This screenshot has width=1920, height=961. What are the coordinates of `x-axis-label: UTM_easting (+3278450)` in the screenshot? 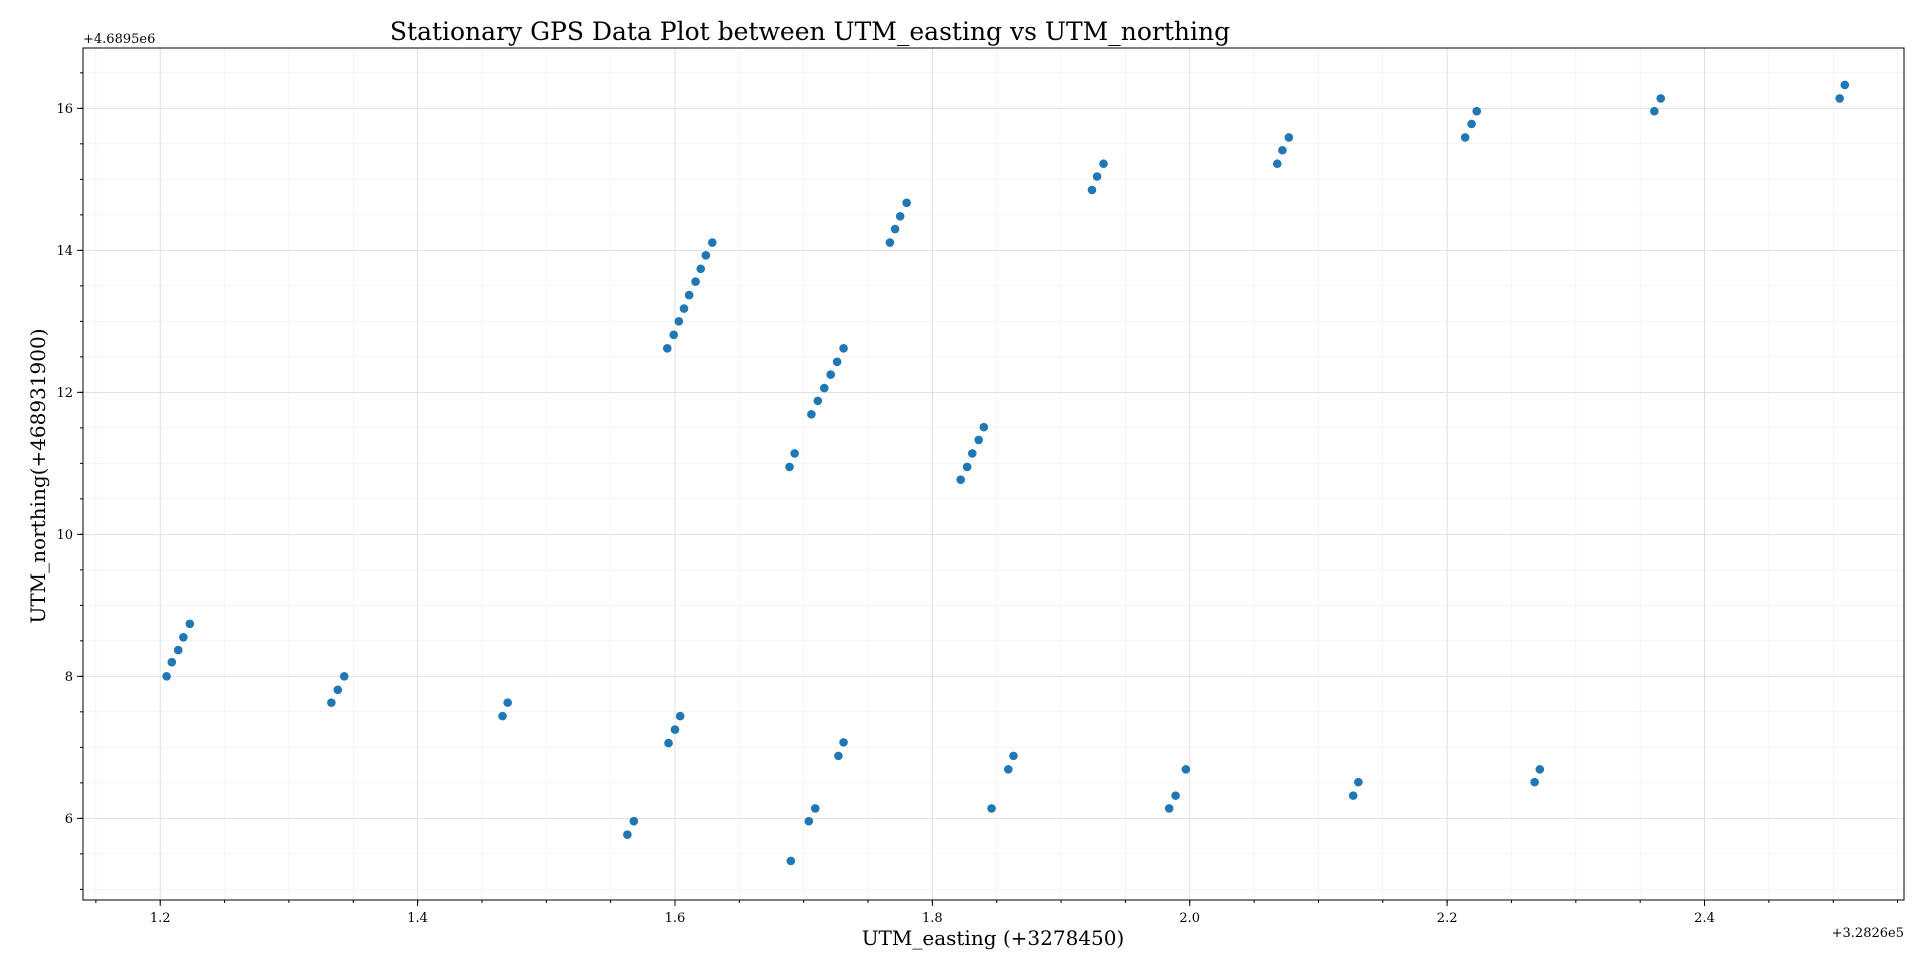 It's located at (993, 938).